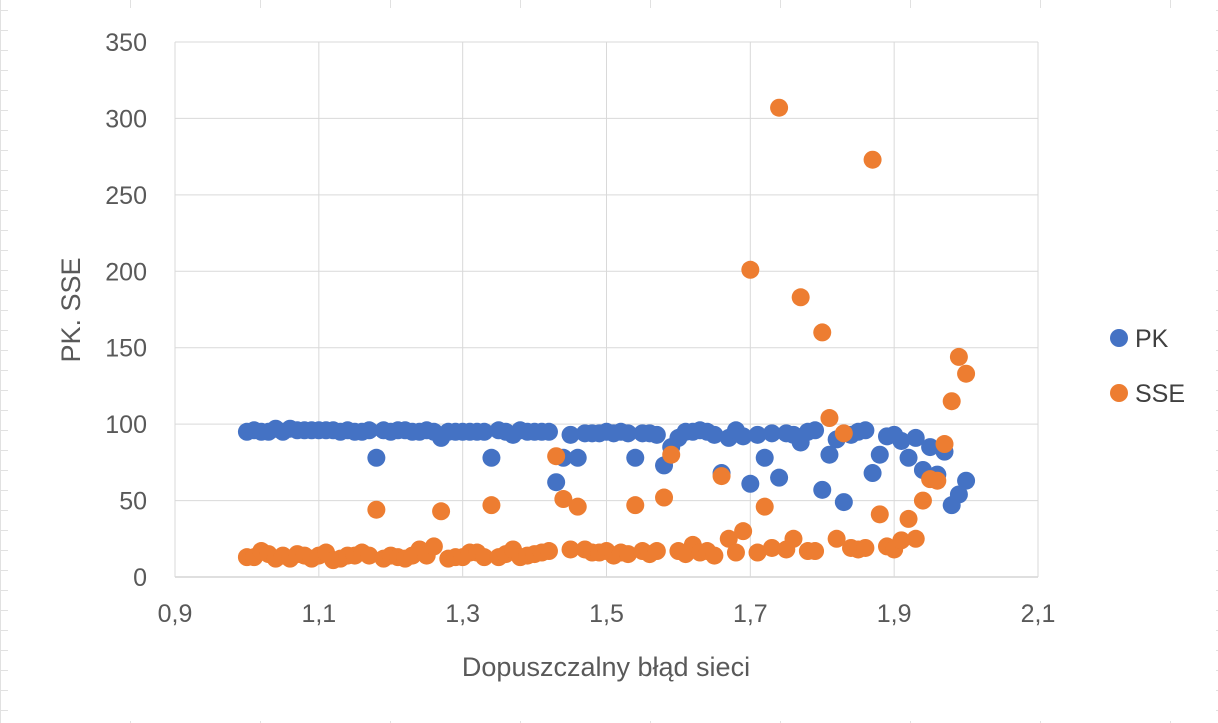  Describe the element at coordinates (1147, 366) in the screenshot. I see `legend: PK SSE` at that location.